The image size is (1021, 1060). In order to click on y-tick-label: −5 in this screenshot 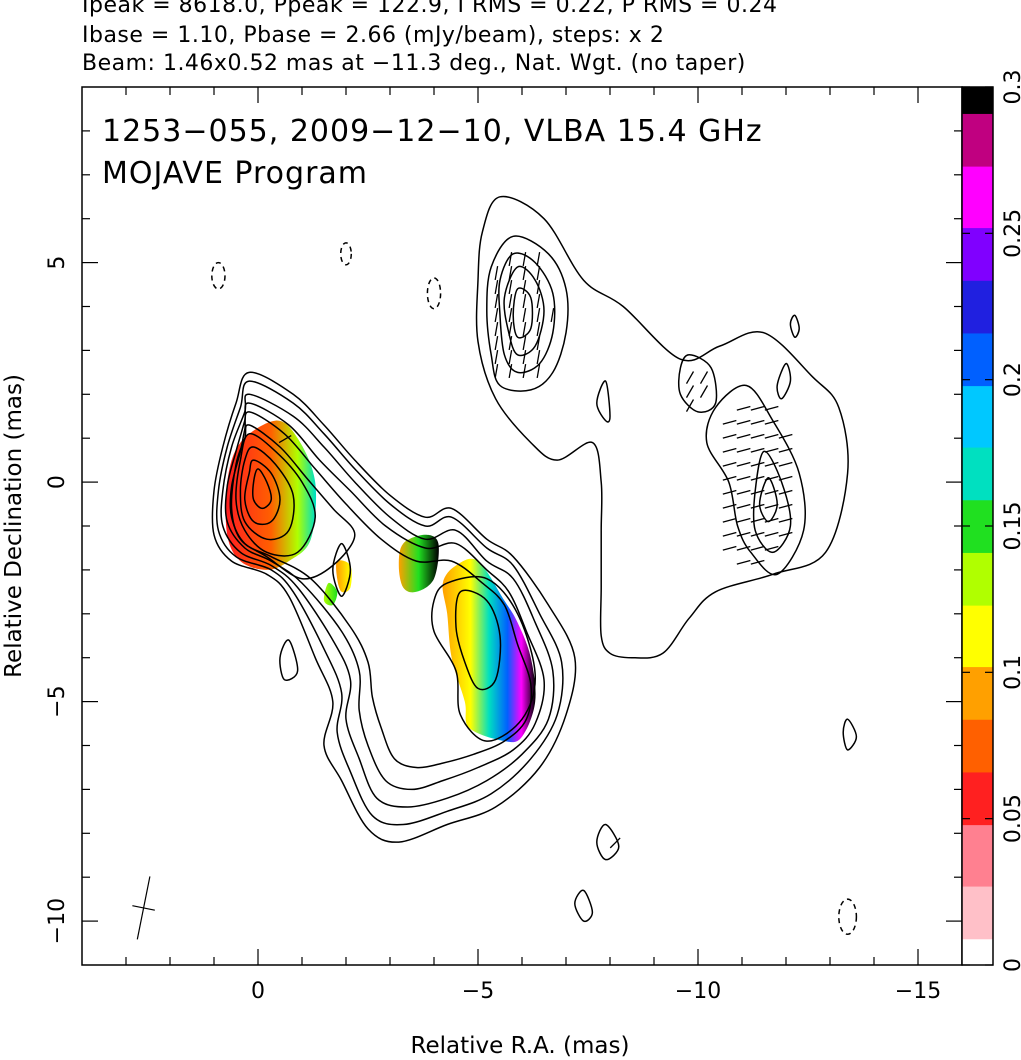, I will do `click(57, 701)`.